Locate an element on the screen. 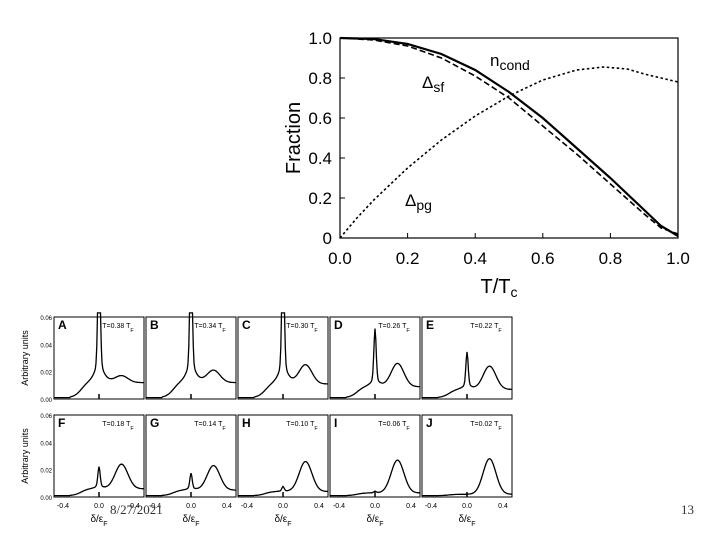 The image size is (720, 540). panel-temperature: T=0.38 TF is located at coordinates (118, 328).